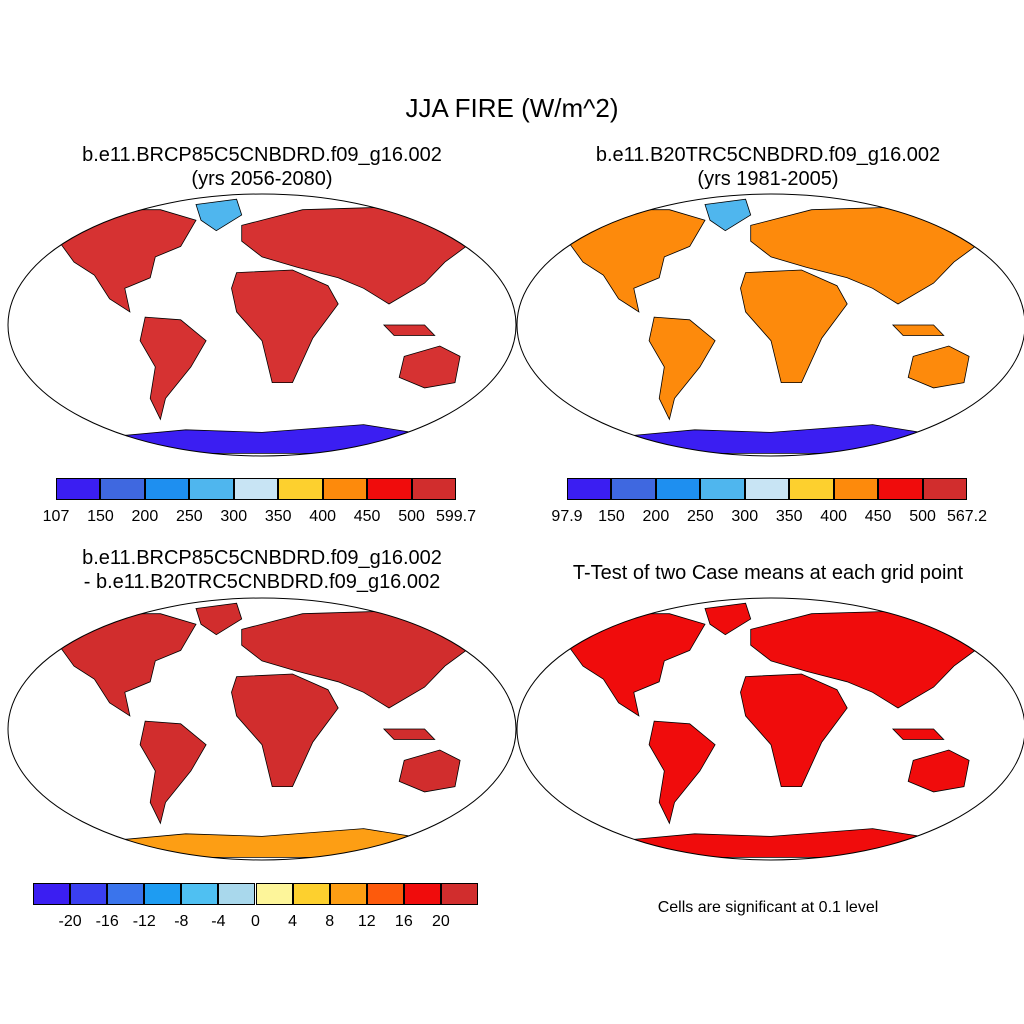 The width and height of the screenshot is (1024, 1024). I want to click on colorbar-label: 200, so click(656, 516).